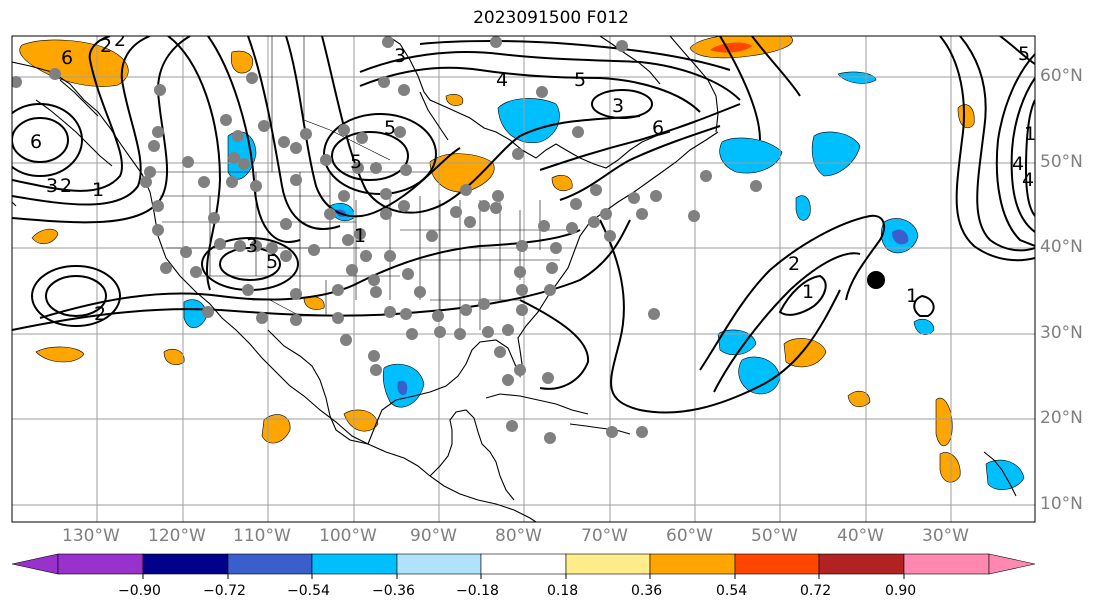  Describe the element at coordinates (604, 536) in the screenshot. I see `longitude-label: 70°W` at that location.